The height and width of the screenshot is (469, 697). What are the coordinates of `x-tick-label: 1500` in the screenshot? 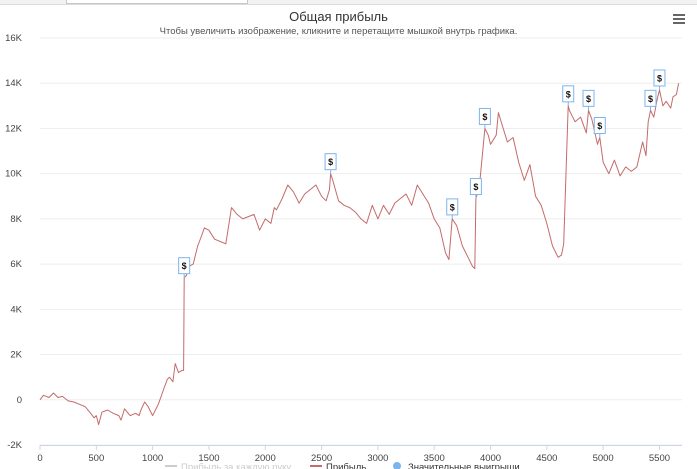 It's located at (208, 458).